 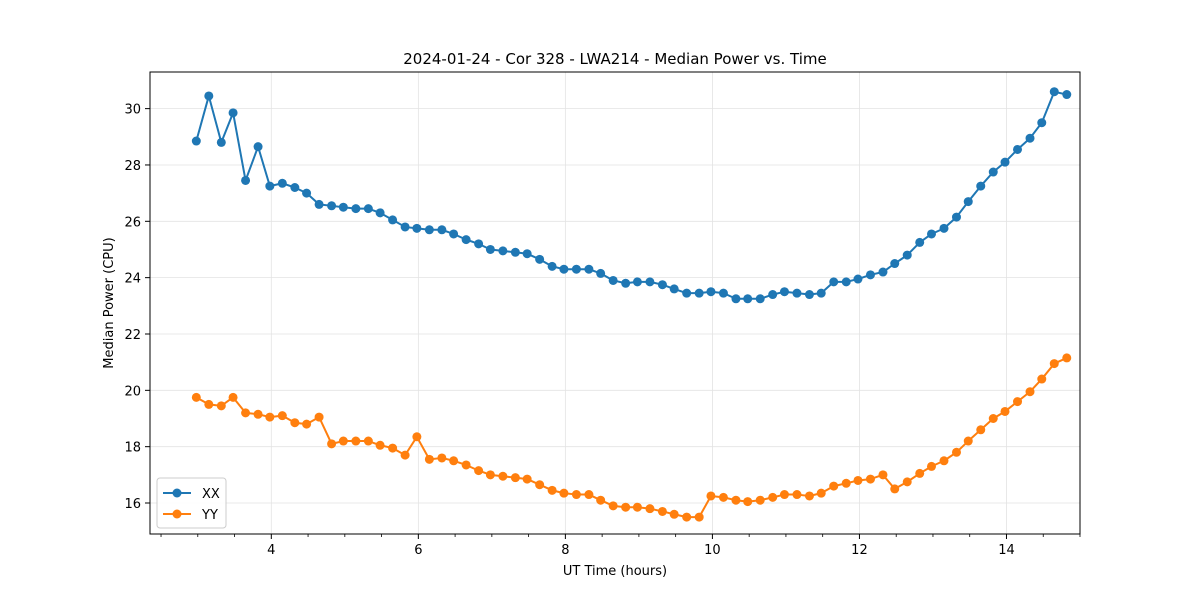 I want to click on y-tick-label: 26, so click(x=132, y=222).